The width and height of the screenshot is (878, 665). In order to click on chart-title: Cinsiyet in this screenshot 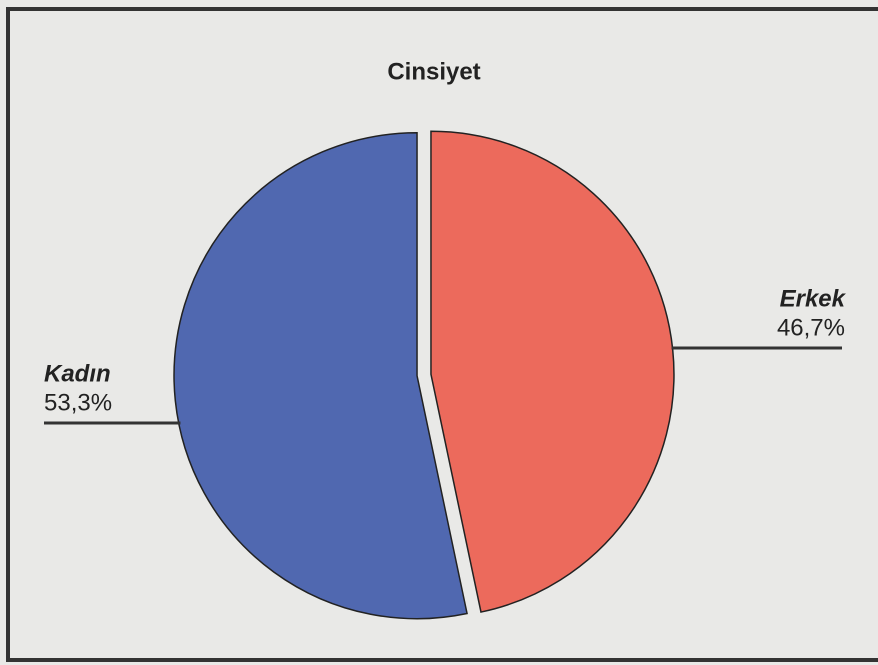, I will do `click(433, 71)`.